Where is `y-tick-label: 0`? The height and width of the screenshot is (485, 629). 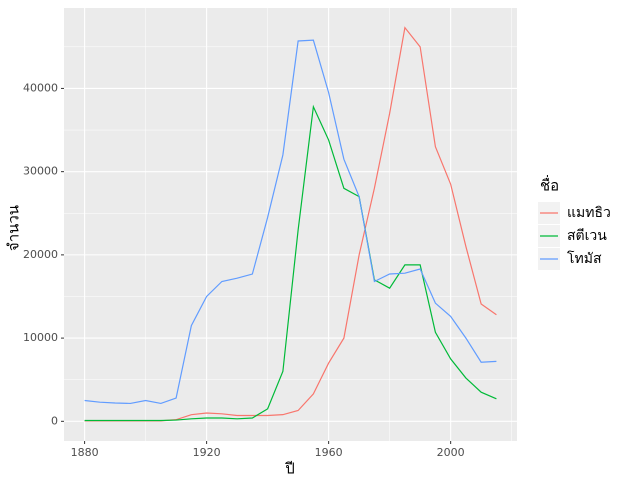
y-tick-label: 0 is located at coordinates (54, 420).